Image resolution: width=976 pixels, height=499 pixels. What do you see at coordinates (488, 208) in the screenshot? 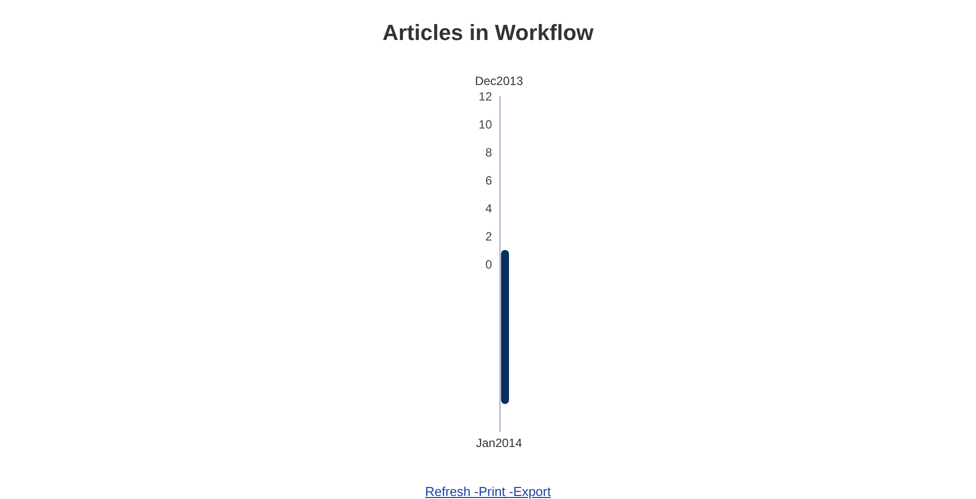
I see `y-tick-label: 4` at bounding box center [488, 208].